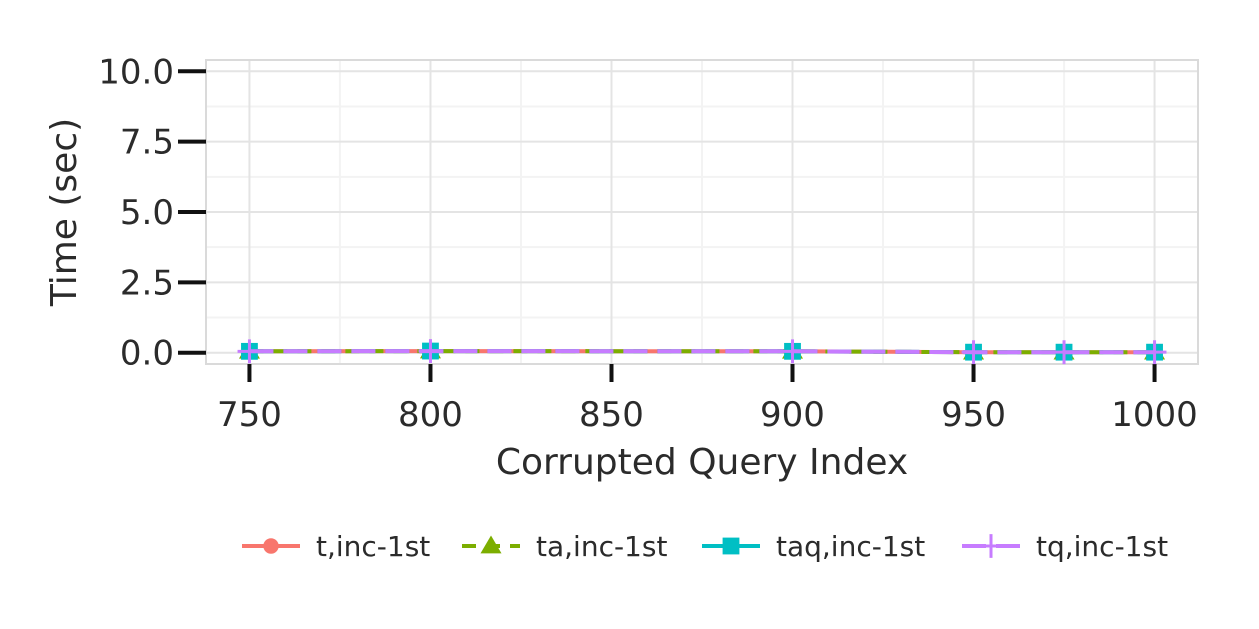 The image size is (1259, 629). I want to click on series-group, so click(702, 352).